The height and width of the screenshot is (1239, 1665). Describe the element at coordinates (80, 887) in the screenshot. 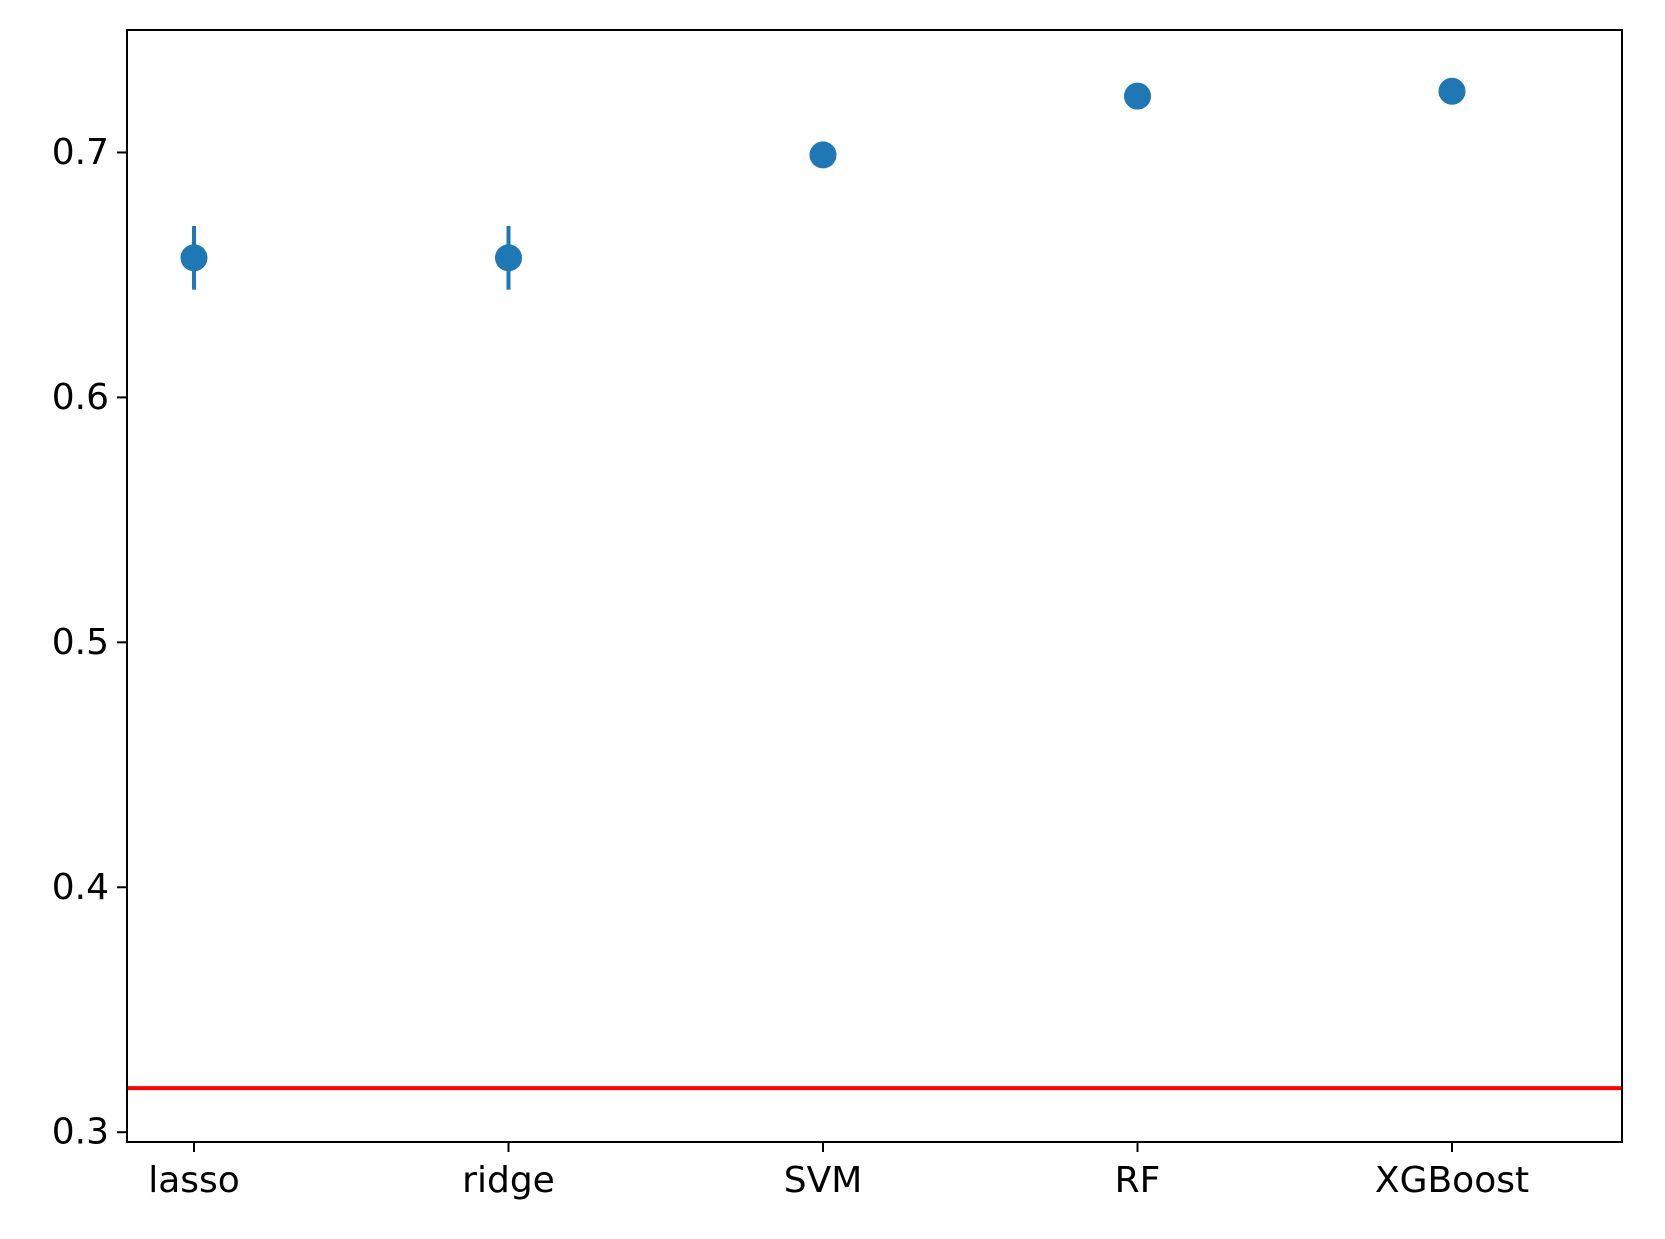

I see `y-tick-label: 0.4` at that location.